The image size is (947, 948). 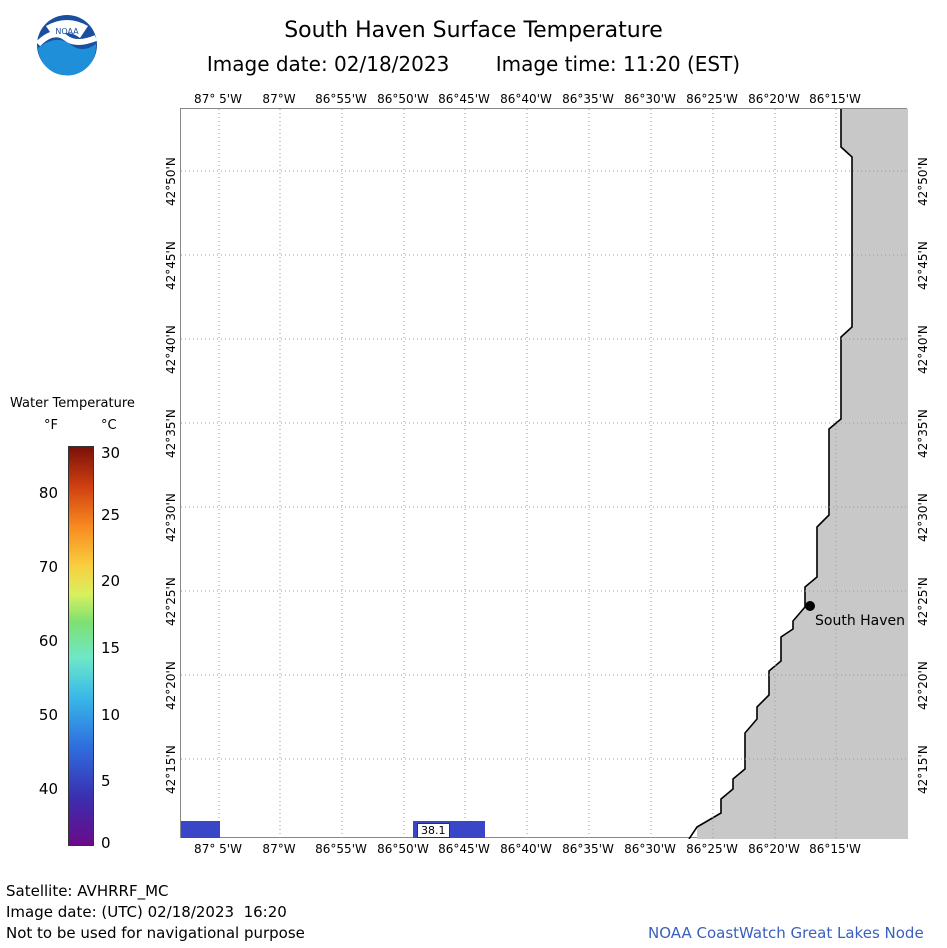 I want to click on legend-c-tick: 10, so click(x=111, y=715).